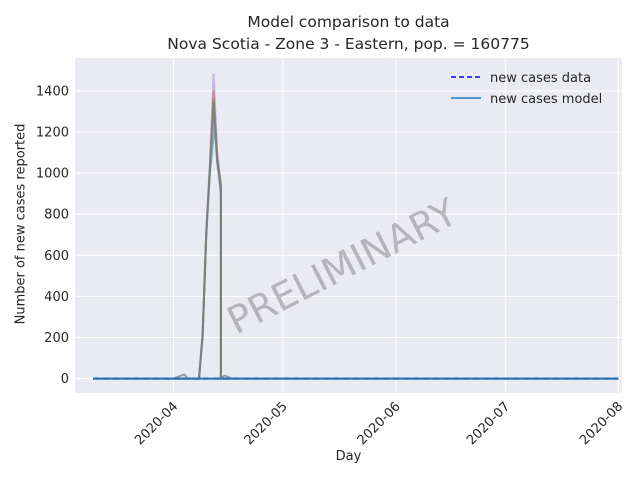 The height and width of the screenshot is (480, 640). Describe the element at coordinates (488, 423) in the screenshot. I see `x-tick-label: 2020-07` at that location.